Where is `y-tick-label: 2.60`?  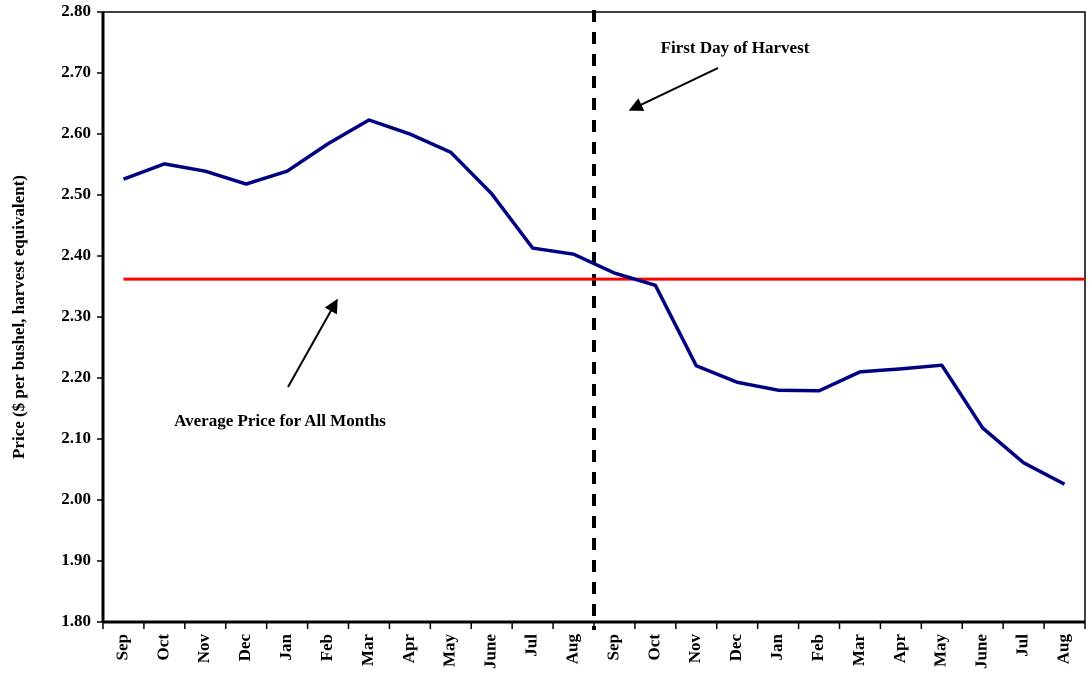 y-tick-label: 2.60 is located at coordinates (76, 132).